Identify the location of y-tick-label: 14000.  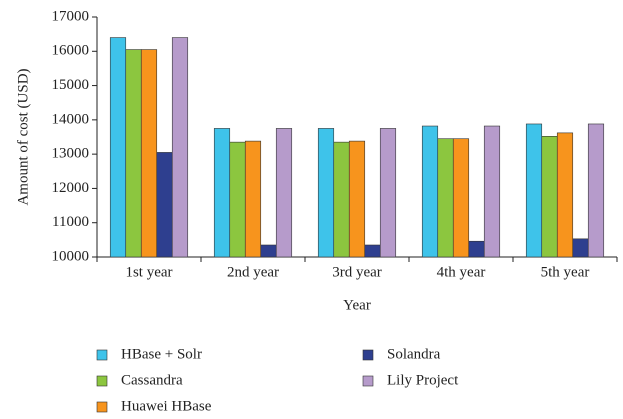
(71, 119).